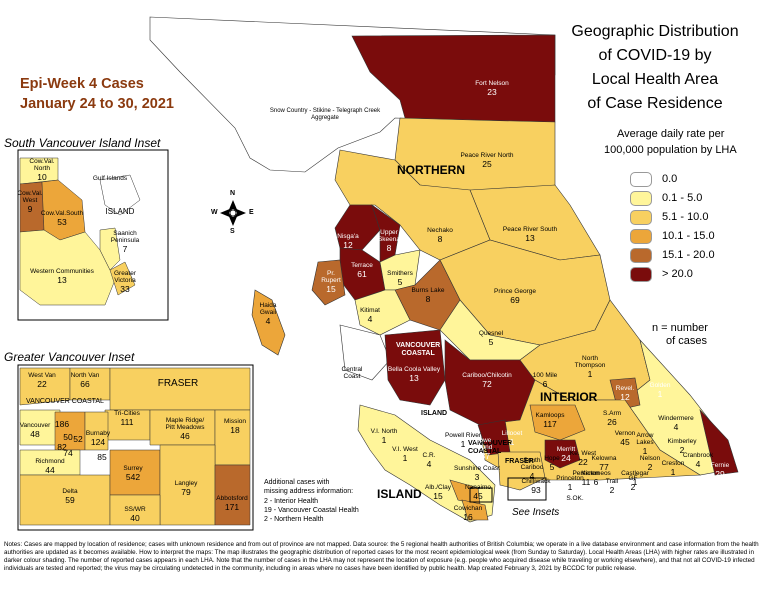 This screenshot has width=768, height=593. Describe the element at coordinates (463, 435) in the screenshot. I see `lha-label-name: Powell River` at that location.